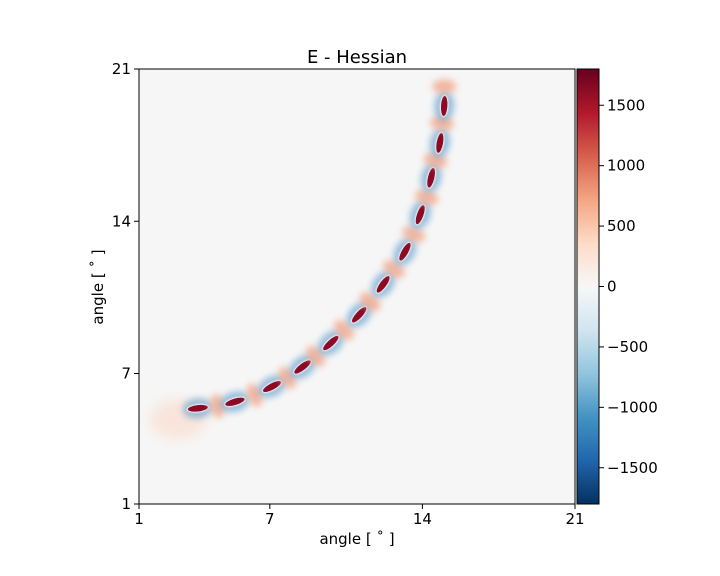  Describe the element at coordinates (356, 539) in the screenshot. I see `x-axis-label: angle [ ˚ ]` at that location.